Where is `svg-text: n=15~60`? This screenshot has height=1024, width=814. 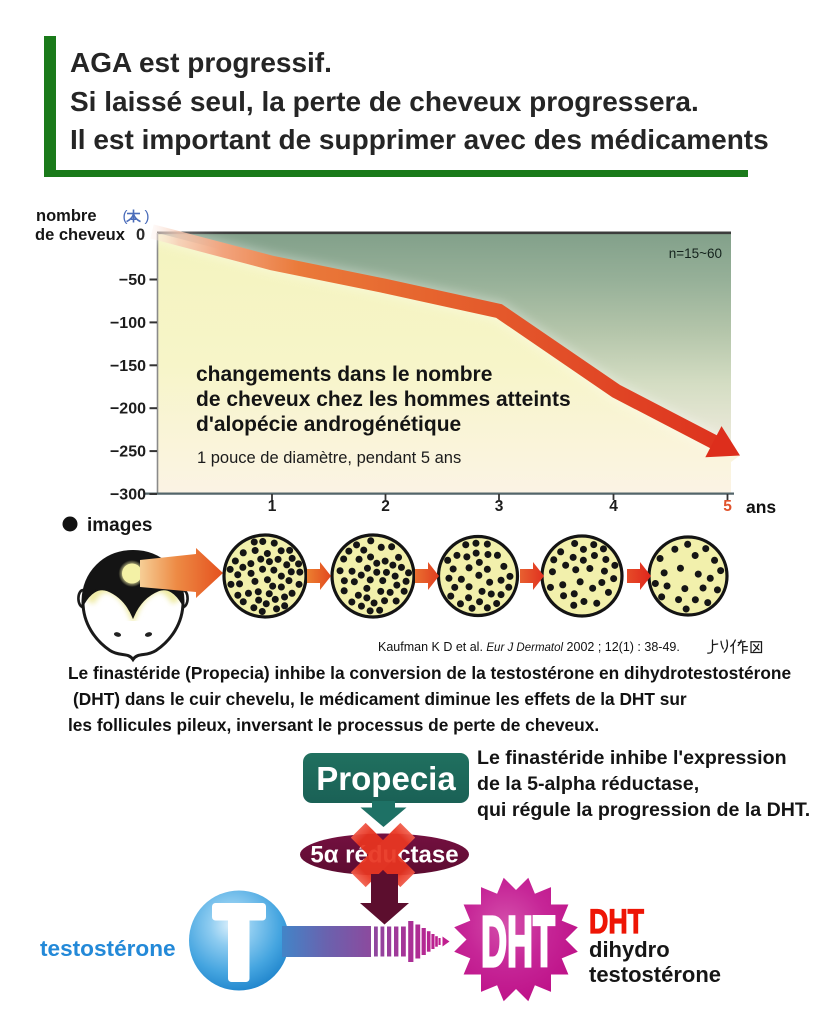 svg-text: n=15~60 is located at coordinates (695, 253).